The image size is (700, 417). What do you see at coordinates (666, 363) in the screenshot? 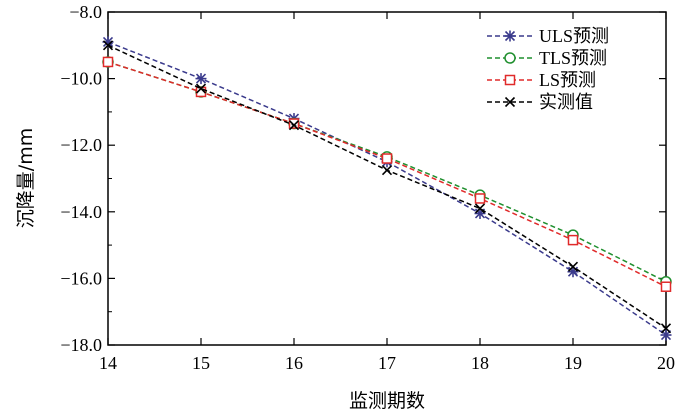
I see `x-tick-label: 20` at bounding box center [666, 363].